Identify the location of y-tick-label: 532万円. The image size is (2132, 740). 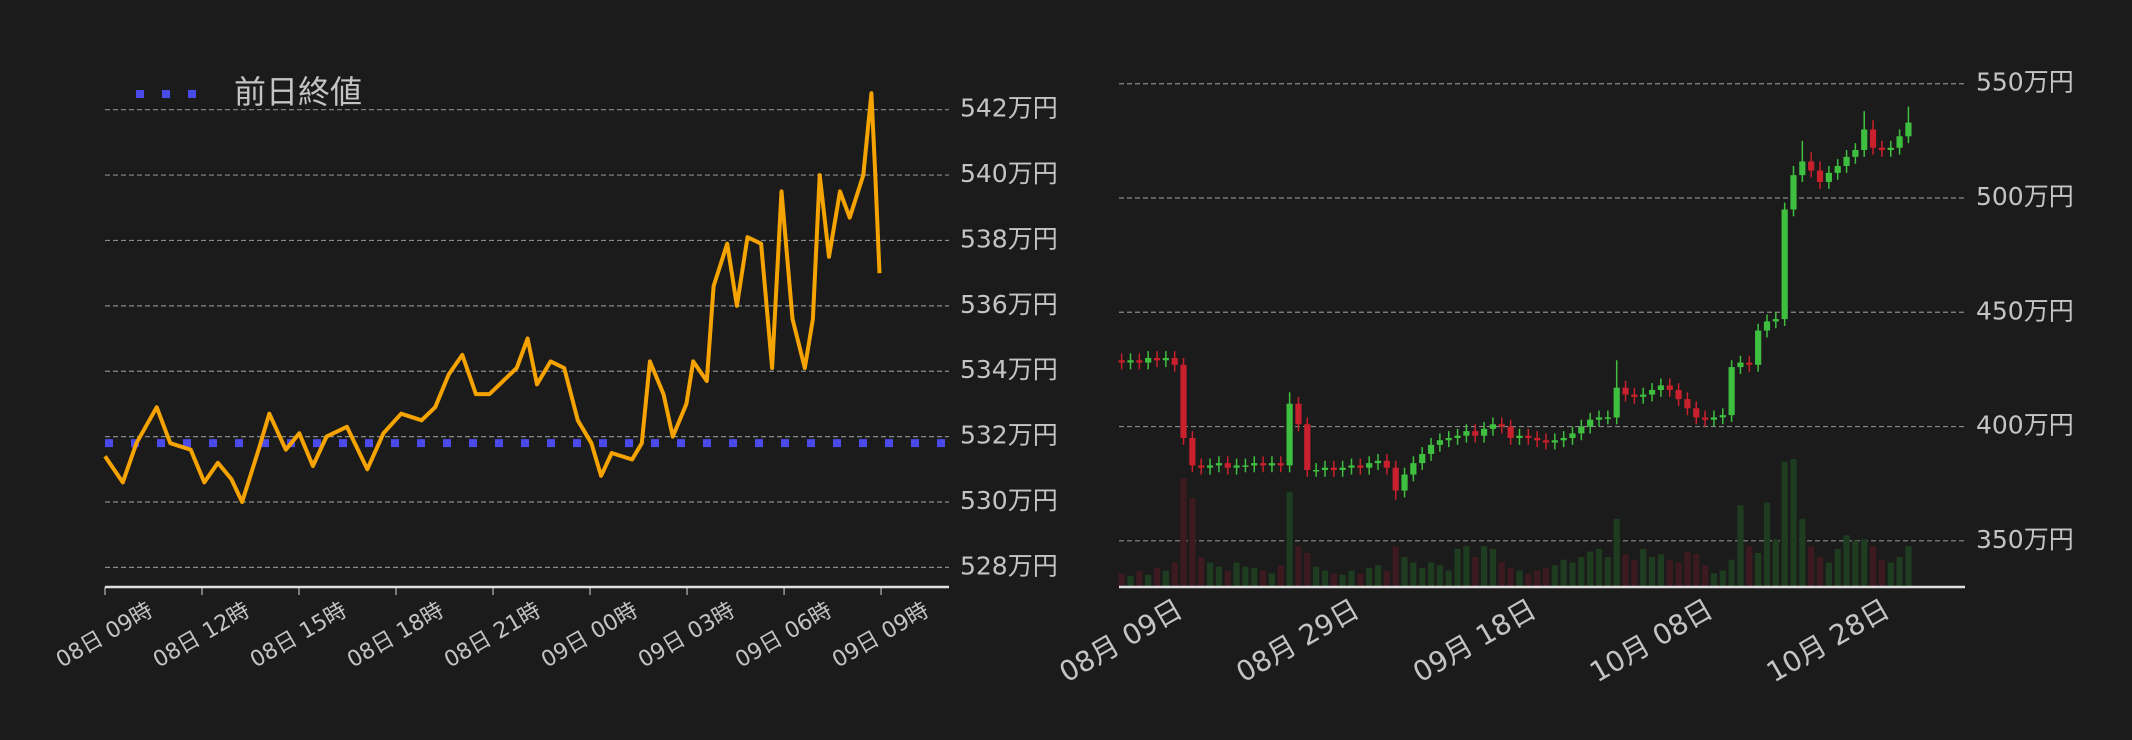
(1009, 435).